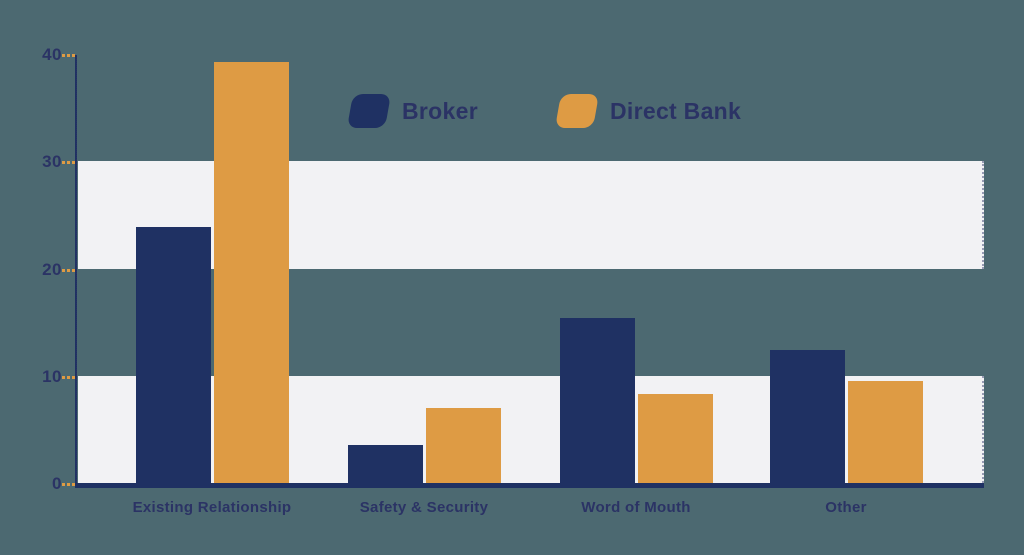  Describe the element at coordinates (675, 438) in the screenshot. I see `bar-direct-bank-word-of-mouth` at that location.